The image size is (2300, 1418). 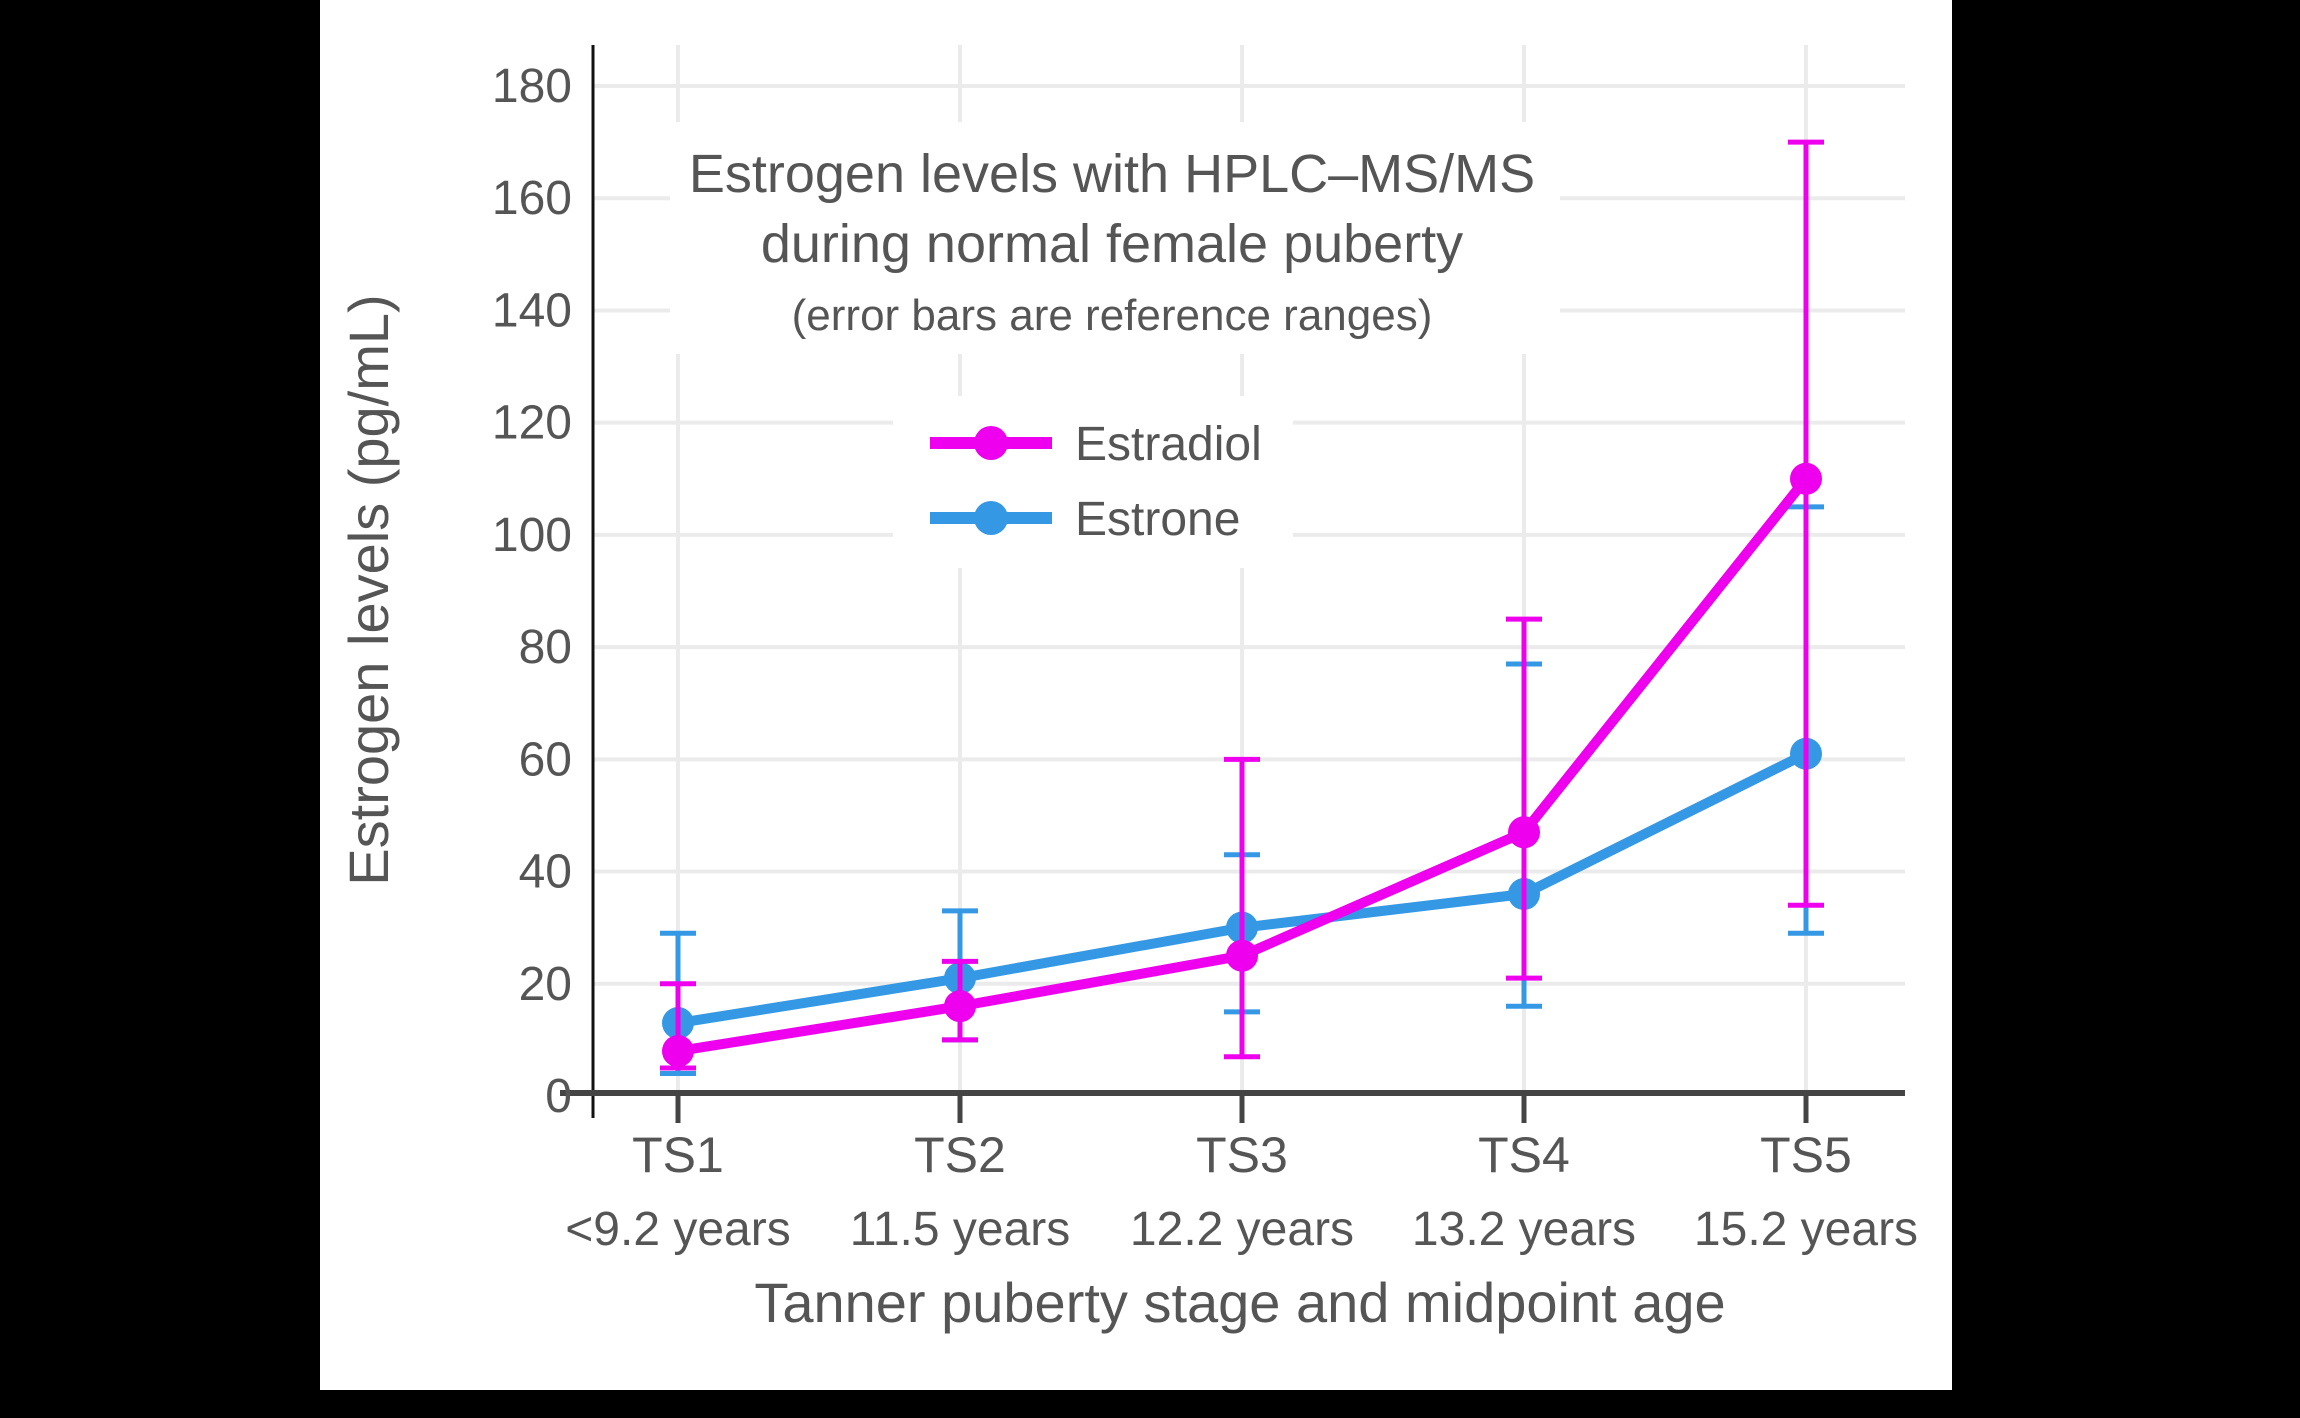 I want to click on y-tick-label: 40, so click(x=545, y=872).